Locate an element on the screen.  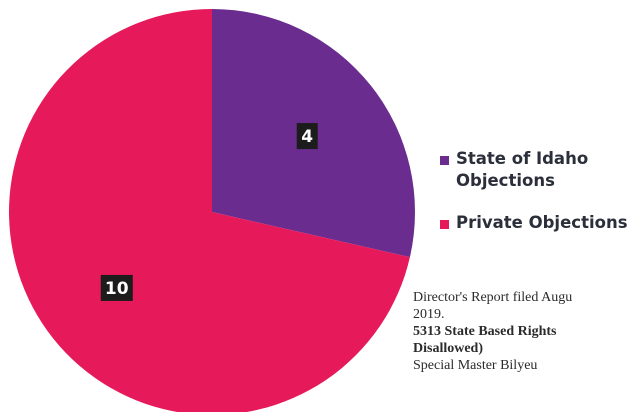
data-label-text-0: 4 is located at coordinates (307, 137).